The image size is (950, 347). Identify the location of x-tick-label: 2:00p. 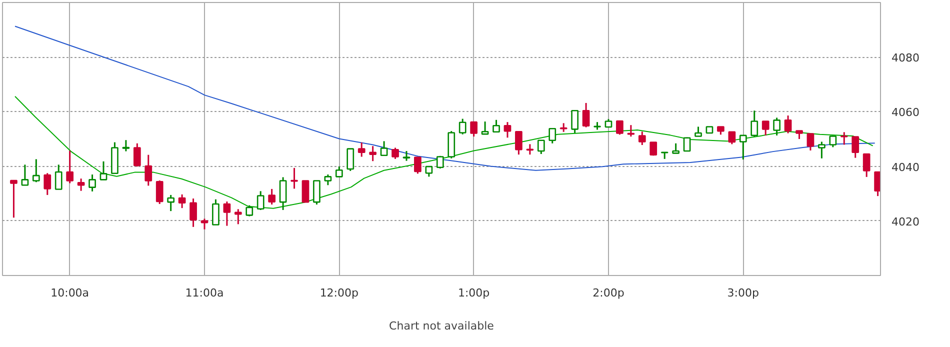
(608, 293).